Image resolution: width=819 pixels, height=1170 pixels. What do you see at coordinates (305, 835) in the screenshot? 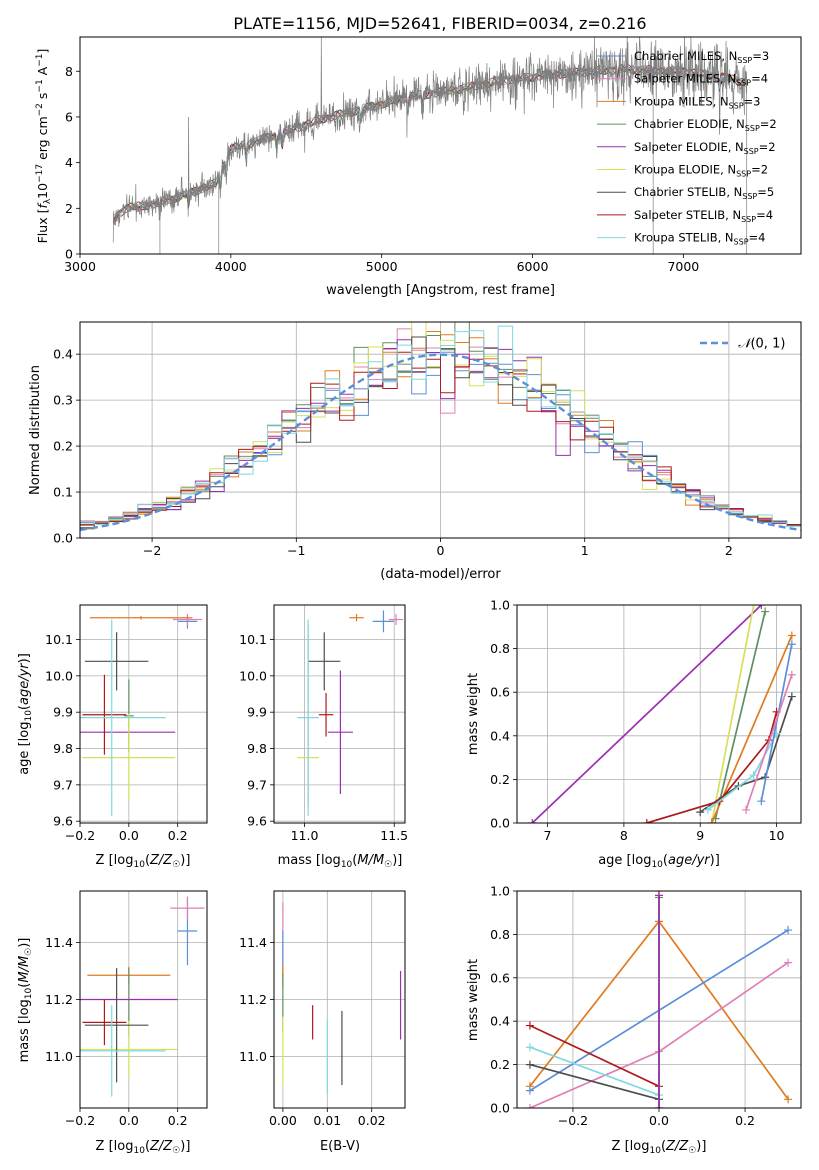
I see `x-tick-label: 11.0` at bounding box center [305, 835].